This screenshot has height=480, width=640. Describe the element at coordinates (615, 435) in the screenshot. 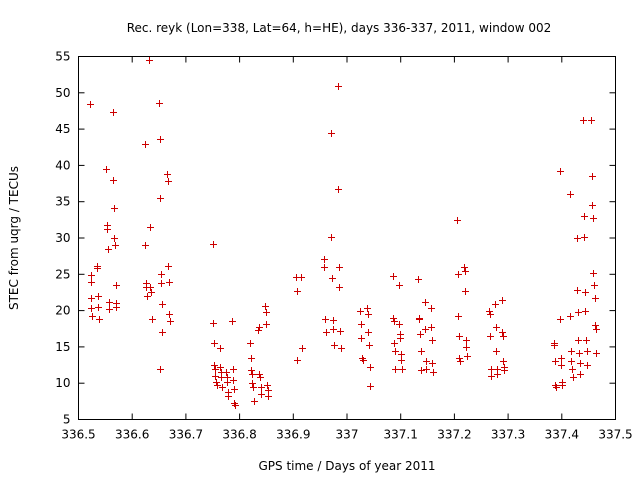

I see `x-tick-label: 337.5` at that location.